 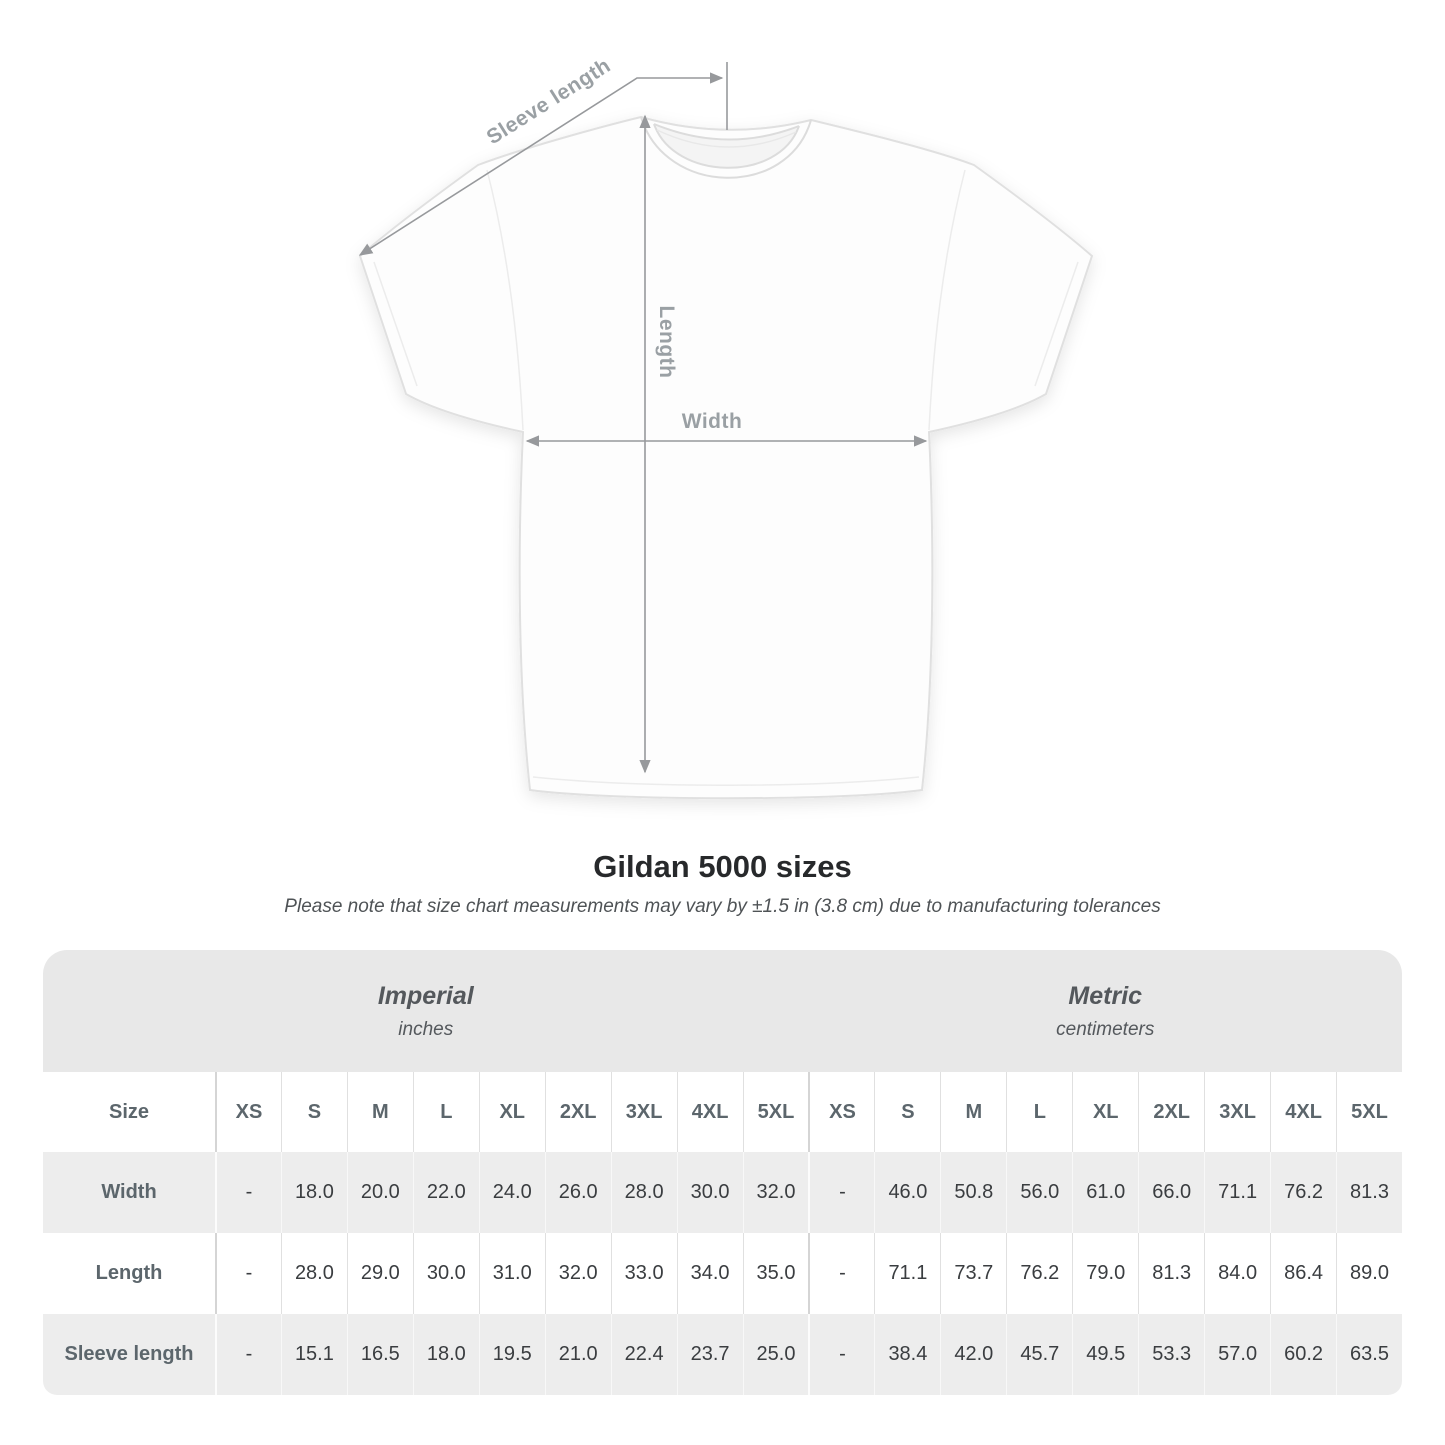 I want to click on table-cell: 29.0, so click(x=379, y=1273).